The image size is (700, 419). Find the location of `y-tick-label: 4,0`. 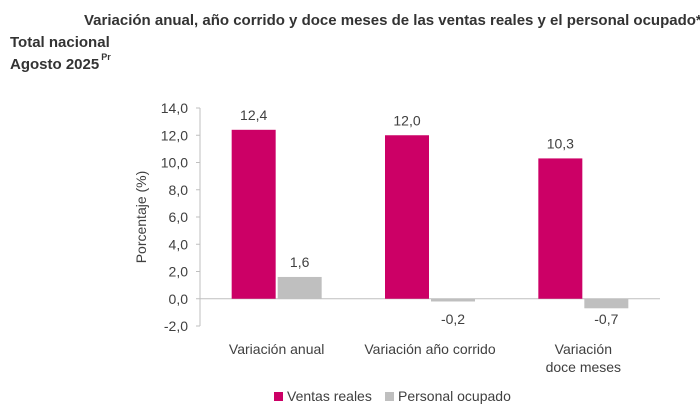

y-tick-label: 4,0 is located at coordinates (179, 244).